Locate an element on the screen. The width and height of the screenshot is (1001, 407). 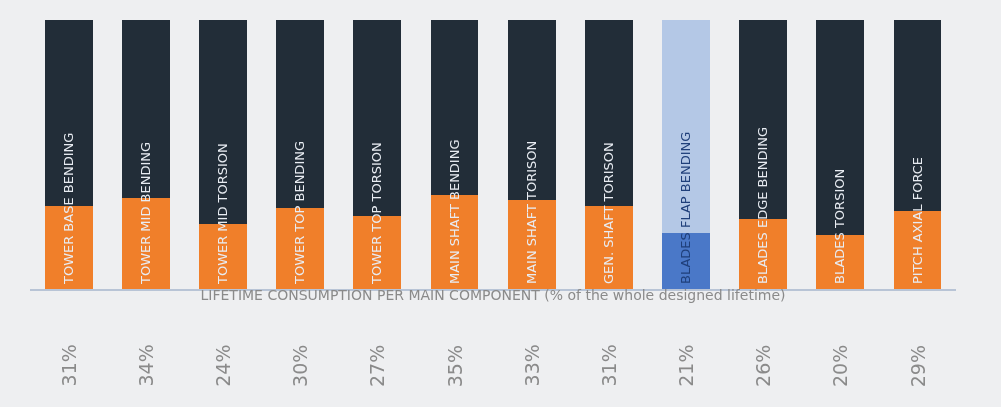
x-axis-title: LIFETIME CONSUMPTION PER MAIN COMPONENT (% of the whole designed lifetime) is located at coordinates (493, 294).